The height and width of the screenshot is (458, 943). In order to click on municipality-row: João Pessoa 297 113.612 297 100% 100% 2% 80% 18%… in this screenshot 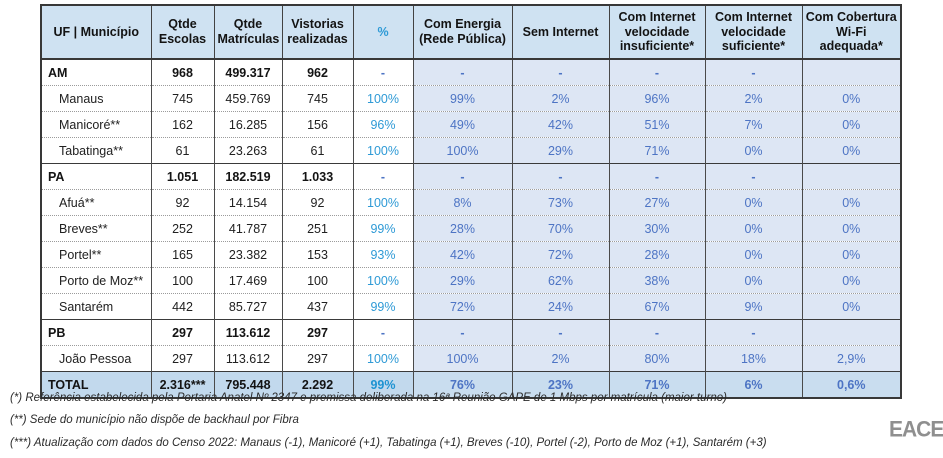, I will do `click(471, 358)`.